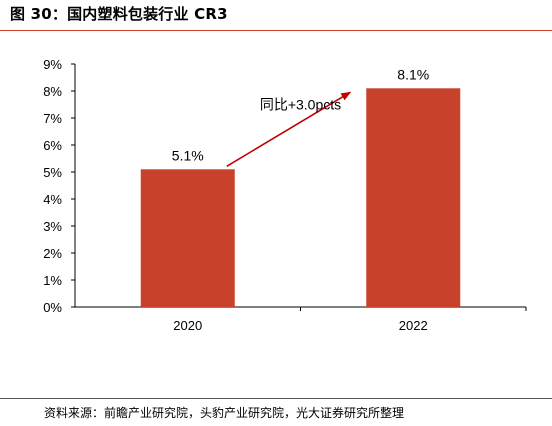 This screenshot has height=426, width=552. I want to click on x-tick-label: 2022, so click(413, 325).